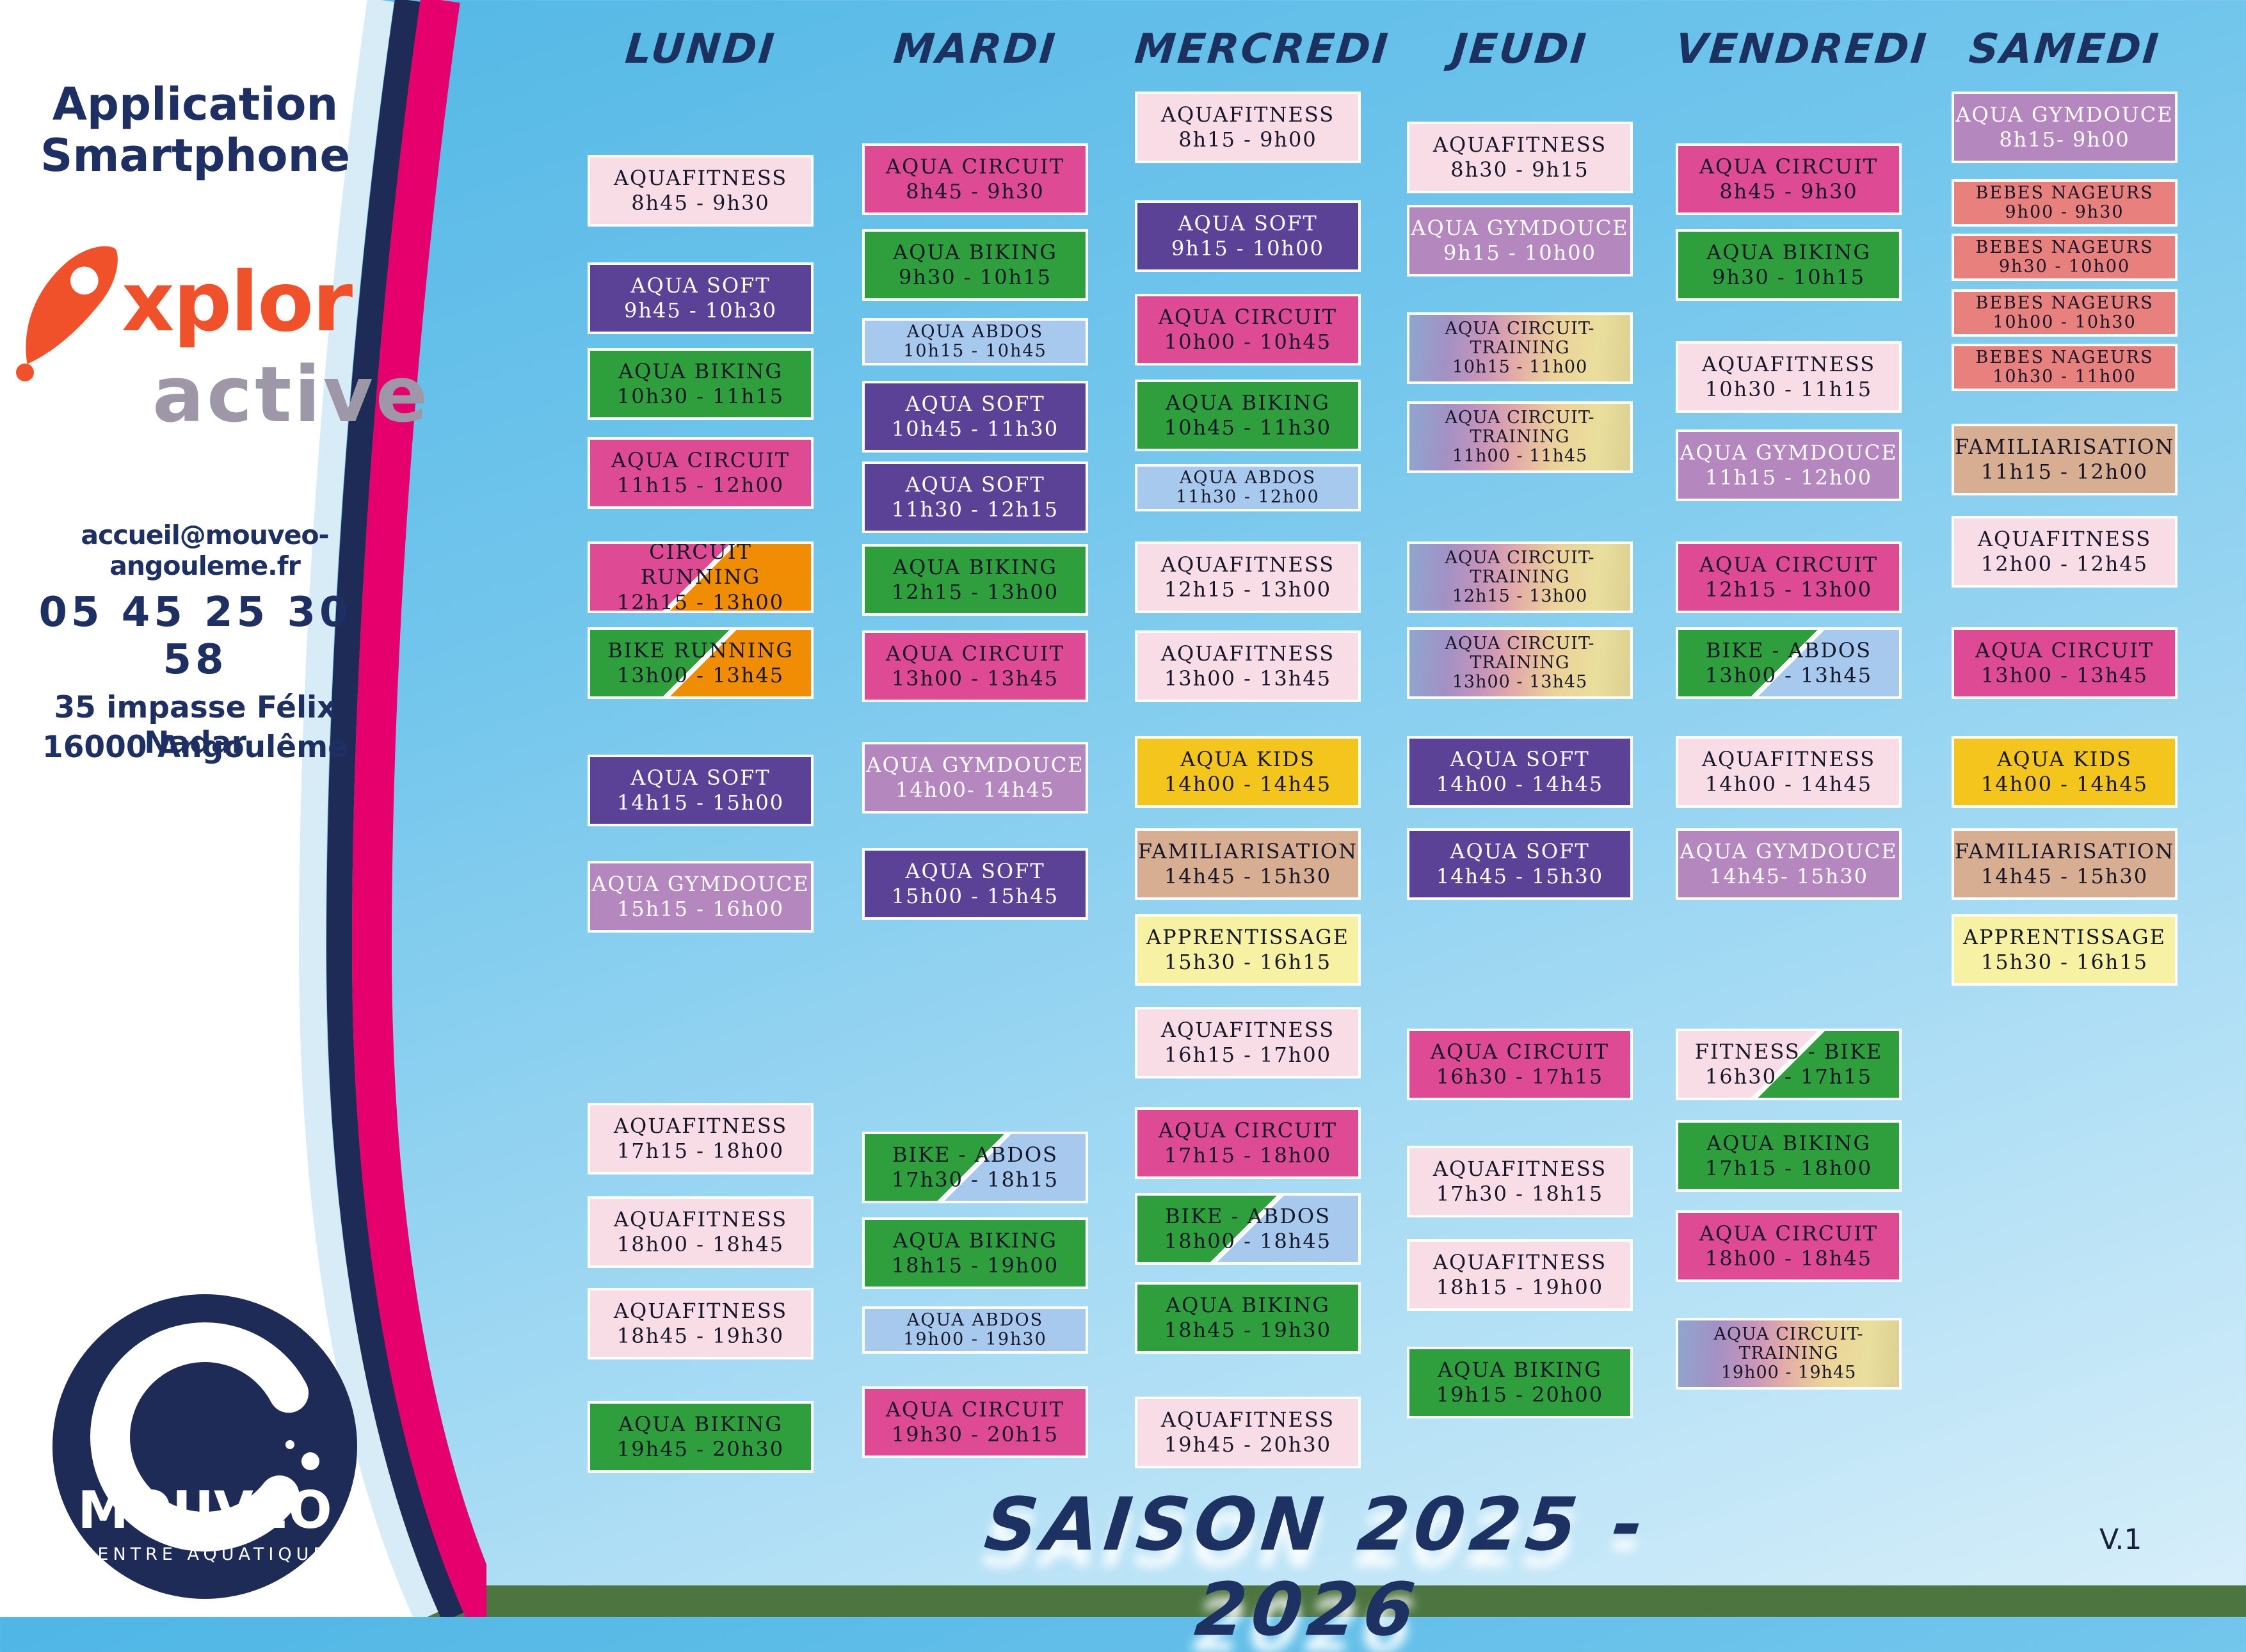  I want to click on class-time: 9h30 - 10h00, so click(2064, 267).